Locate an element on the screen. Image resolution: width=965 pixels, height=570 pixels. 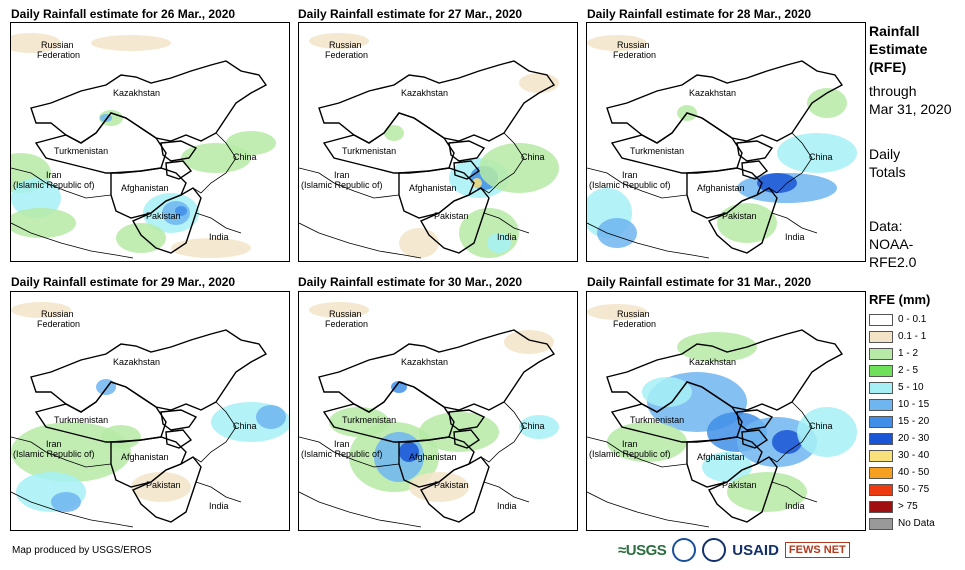
legend-item: 40 - 50 is located at coordinates (902, 472).